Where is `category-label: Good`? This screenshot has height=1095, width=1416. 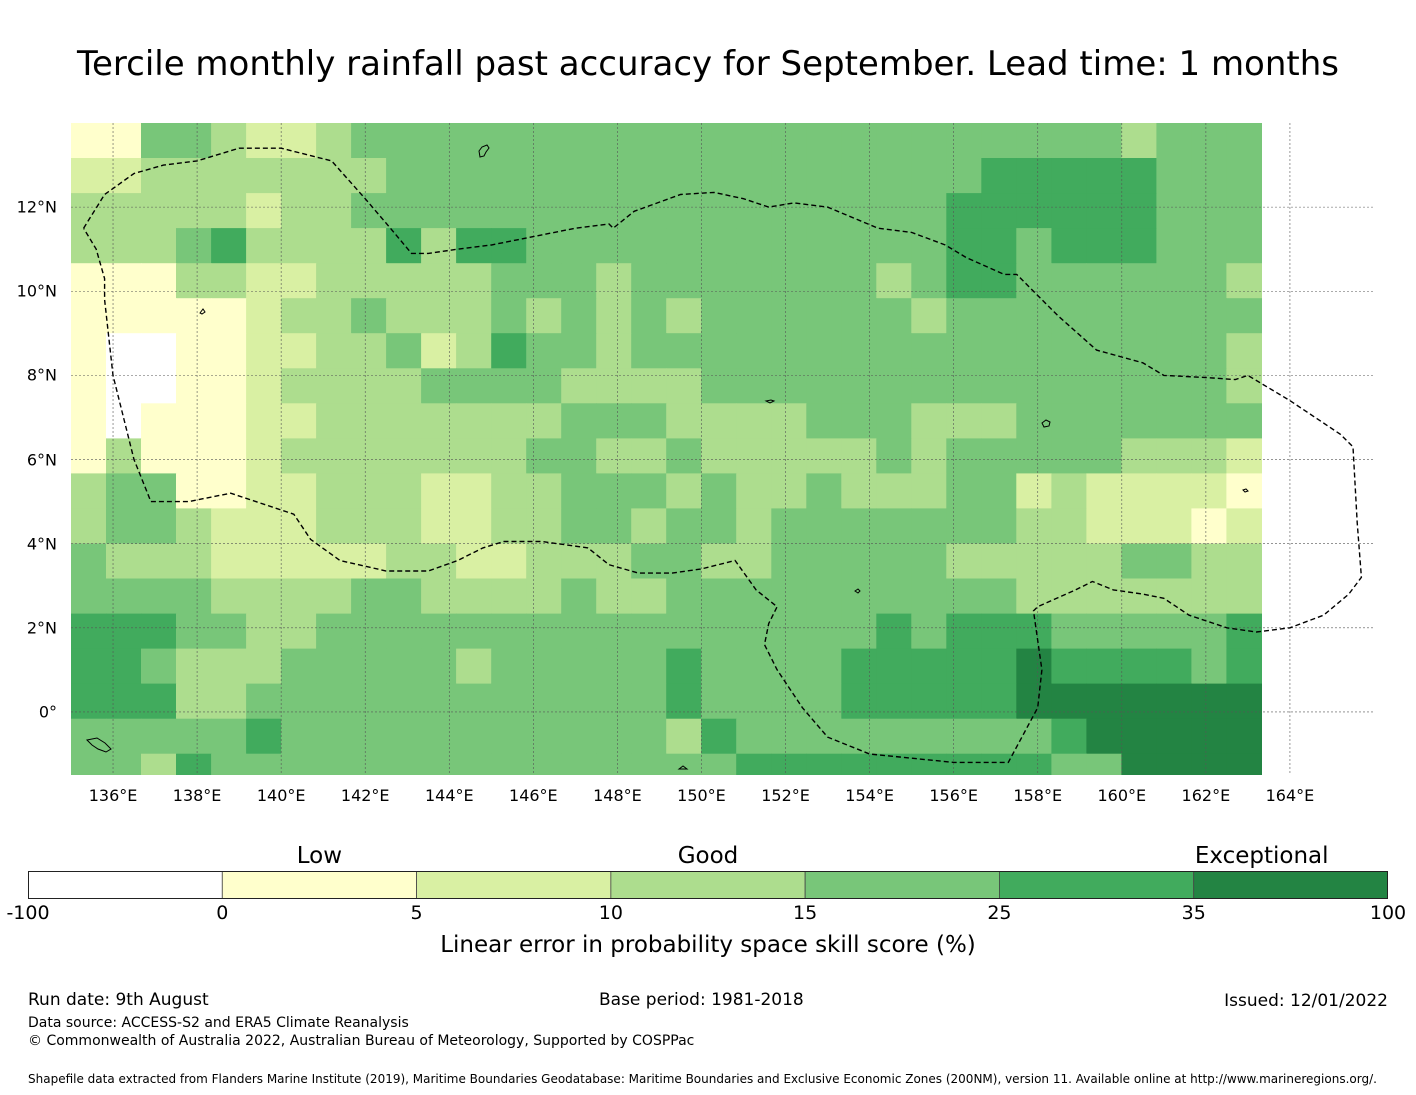
category-label: Good is located at coordinates (708, 856).